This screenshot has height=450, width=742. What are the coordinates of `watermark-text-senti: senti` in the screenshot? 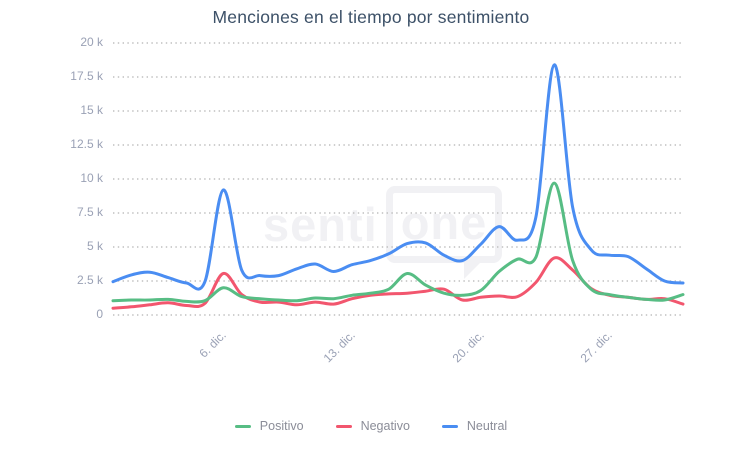 It's located at (320, 224).